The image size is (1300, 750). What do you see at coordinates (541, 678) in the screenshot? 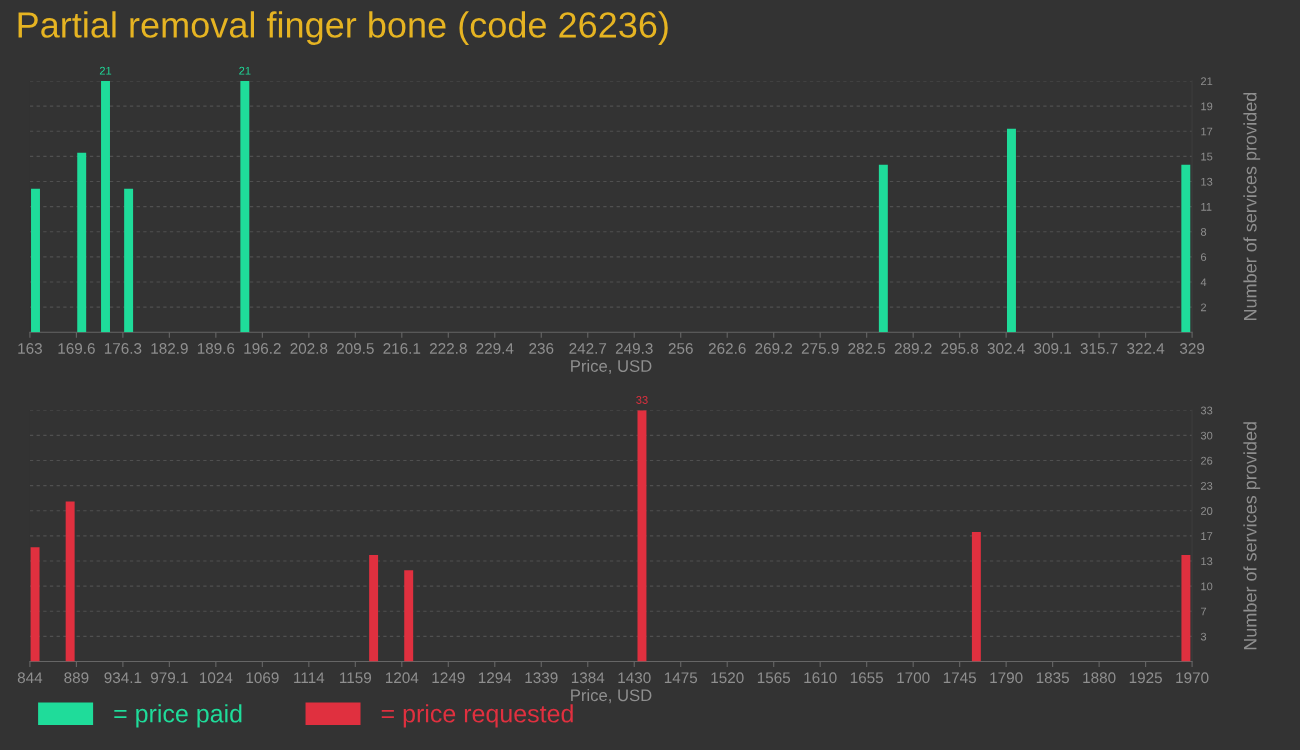
I see `x-tick-label: 1339` at bounding box center [541, 678].